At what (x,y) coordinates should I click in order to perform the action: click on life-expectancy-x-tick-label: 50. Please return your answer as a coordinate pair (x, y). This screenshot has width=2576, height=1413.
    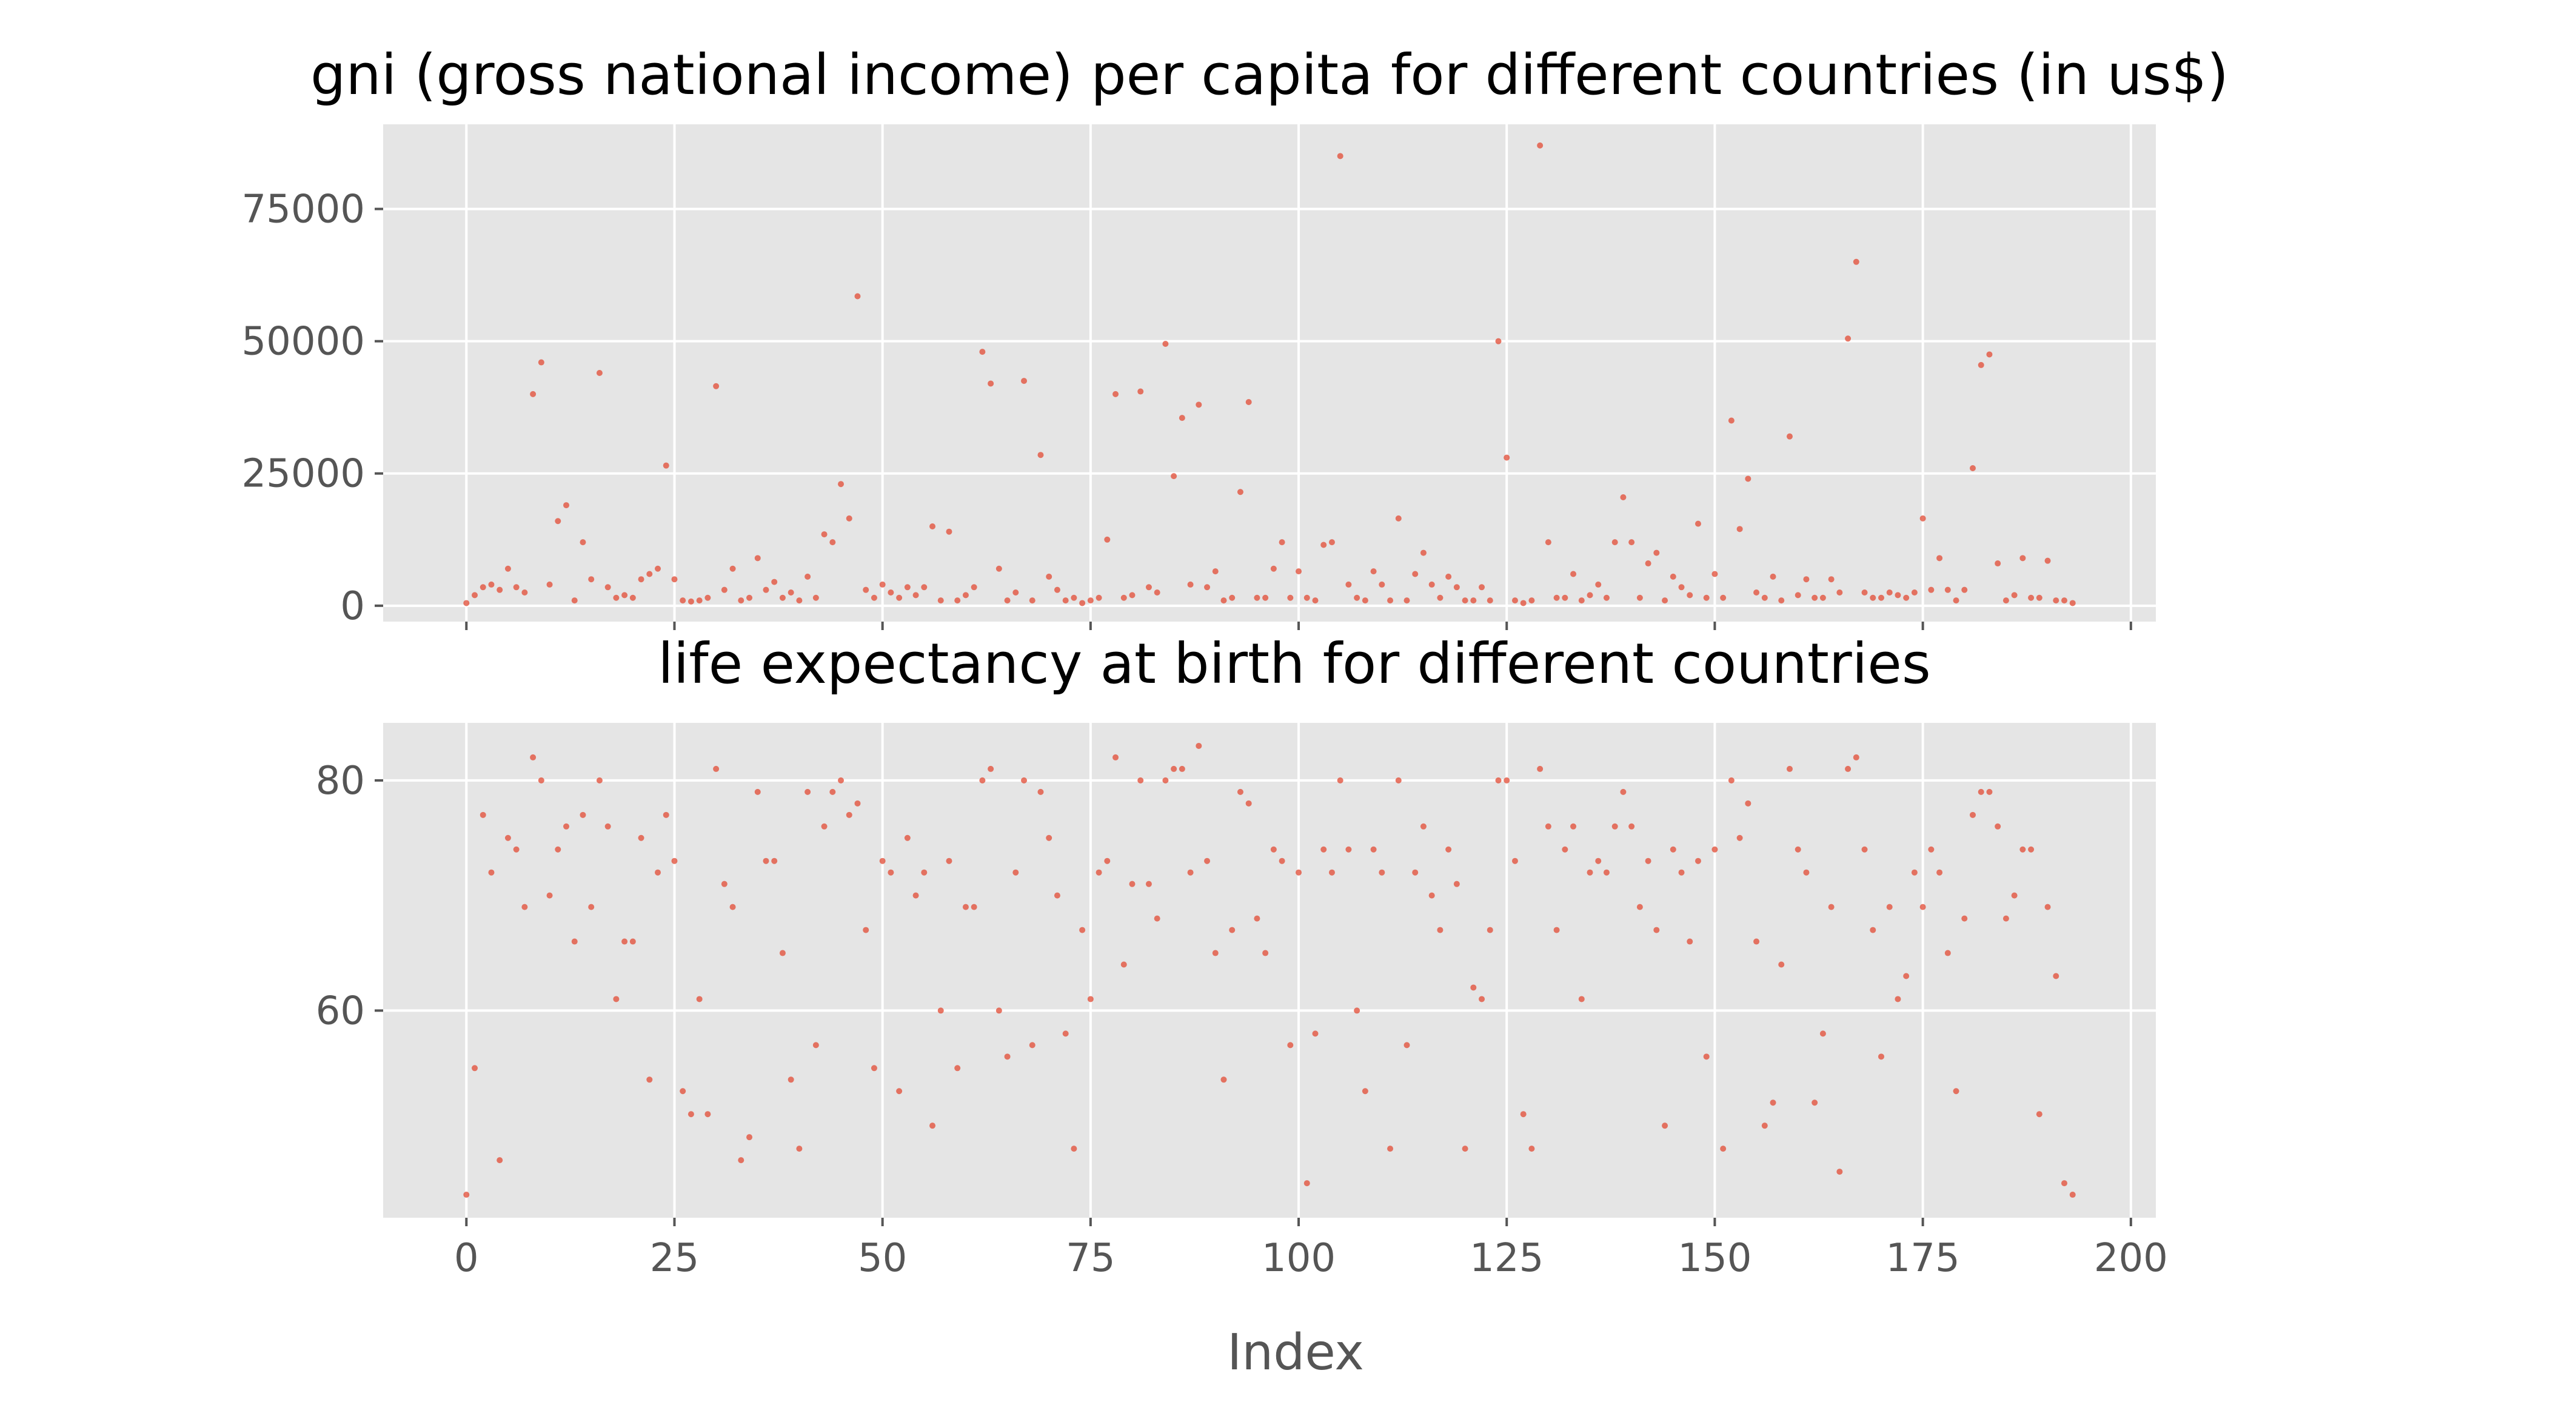
    Looking at the image, I should click on (882, 1258).